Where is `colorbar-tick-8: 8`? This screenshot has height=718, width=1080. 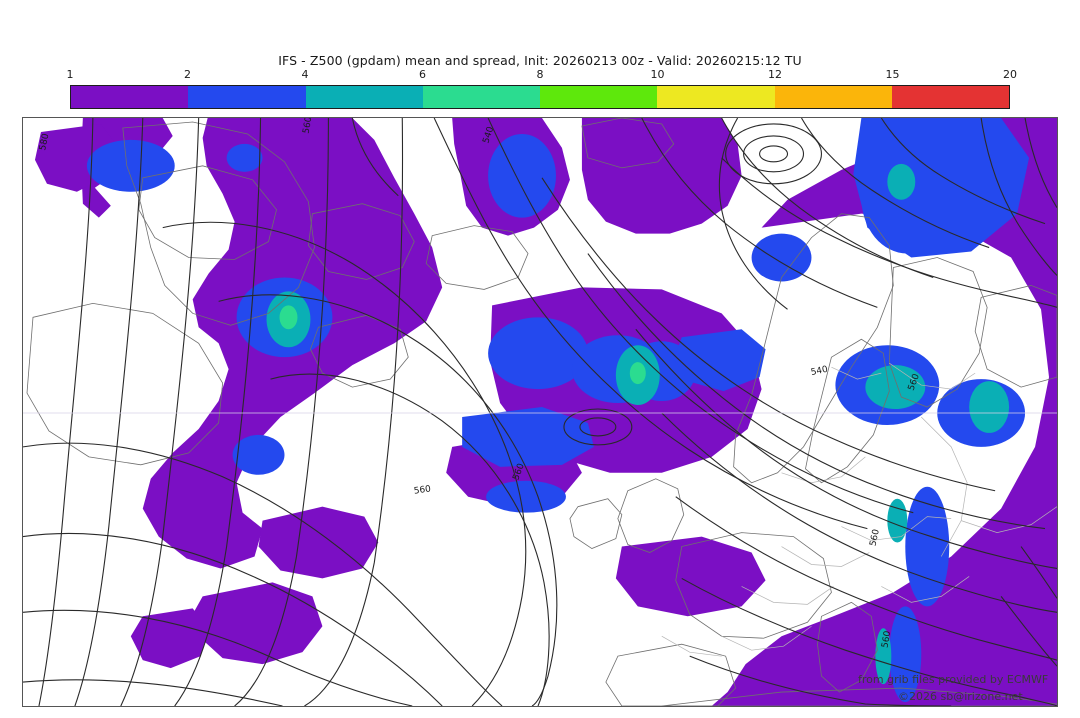
colorbar-tick-8: 8 is located at coordinates (540, 74).